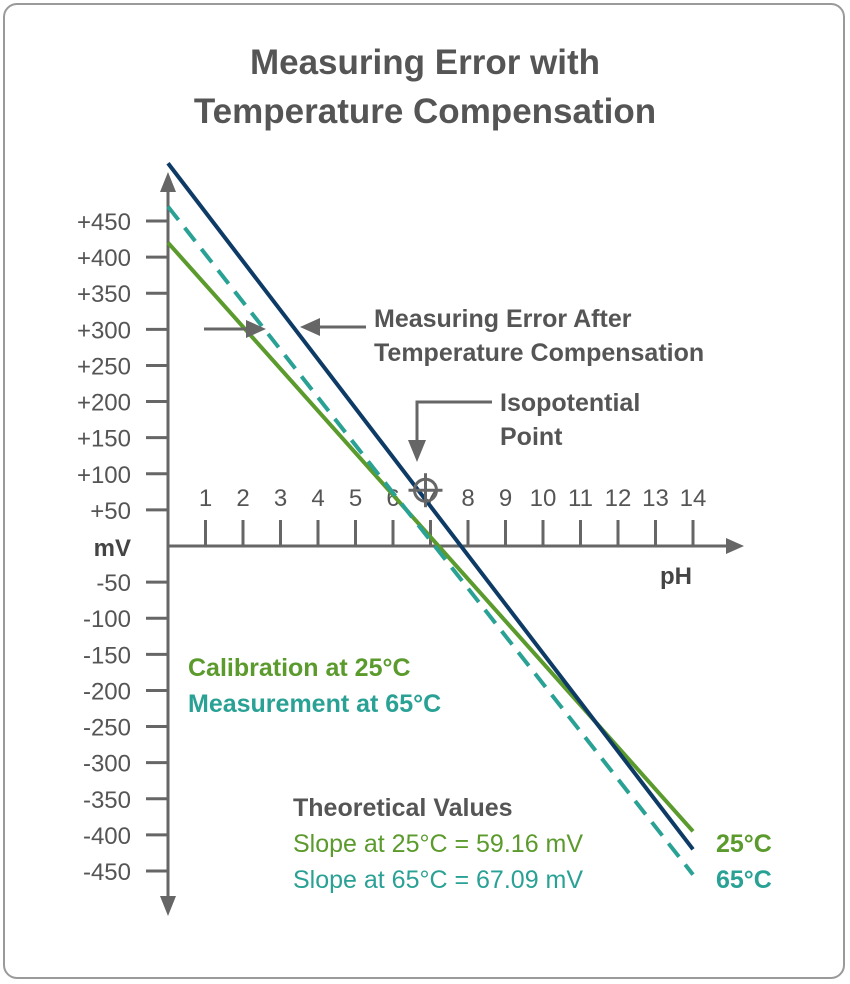 This screenshot has height=984, width=850. Describe the element at coordinates (580, 498) in the screenshot. I see `x-tick-label: 11` at that location.